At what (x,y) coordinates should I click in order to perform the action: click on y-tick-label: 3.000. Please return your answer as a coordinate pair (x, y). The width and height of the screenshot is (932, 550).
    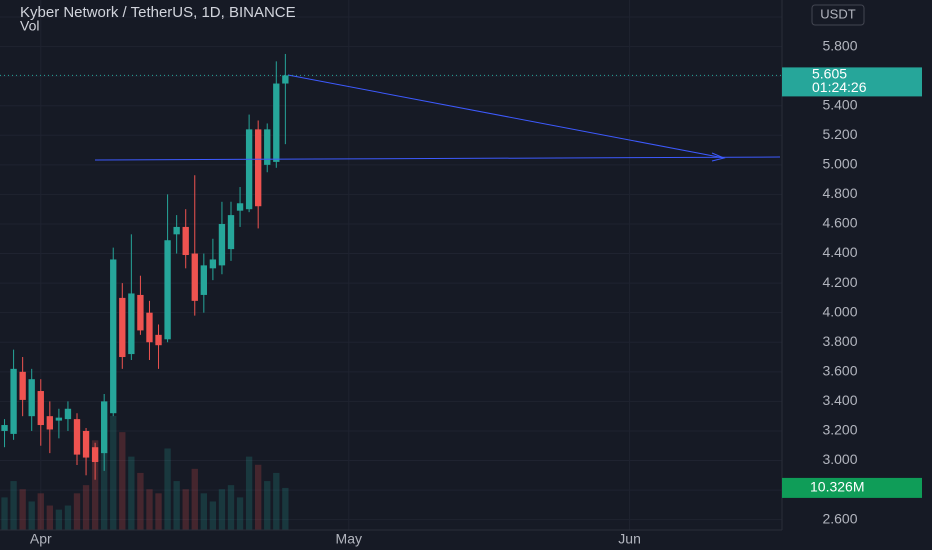
    Looking at the image, I should click on (839, 459).